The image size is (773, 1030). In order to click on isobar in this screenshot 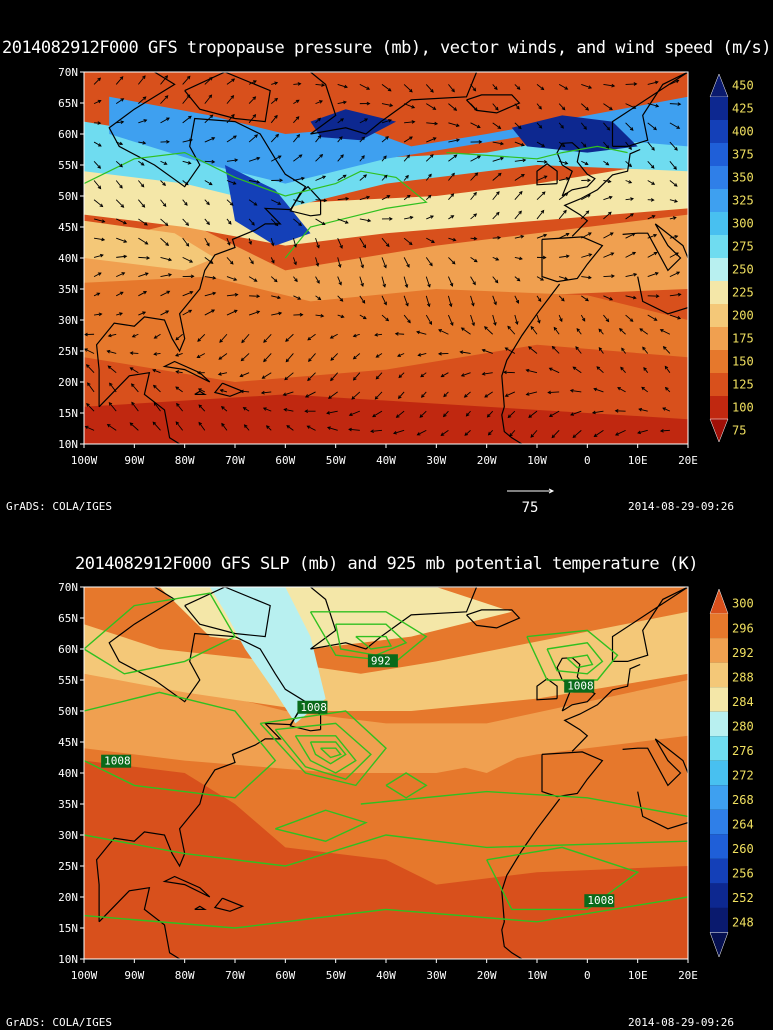, I will do `click(323, 751)`.